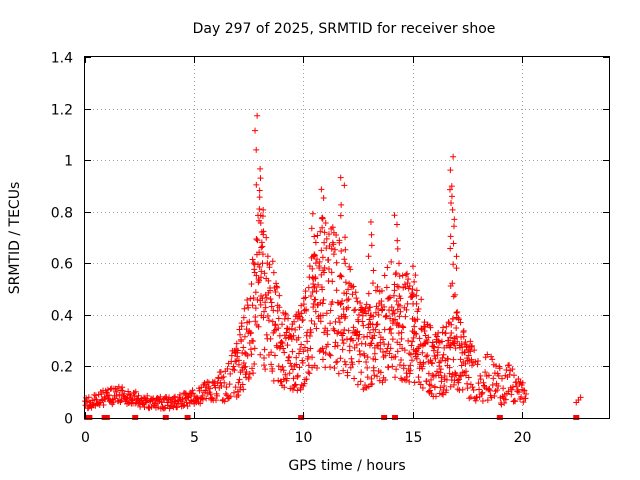 The height and width of the screenshot is (480, 640). Describe the element at coordinates (332, 417) in the screenshot. I see `baseline-markers` at that location.